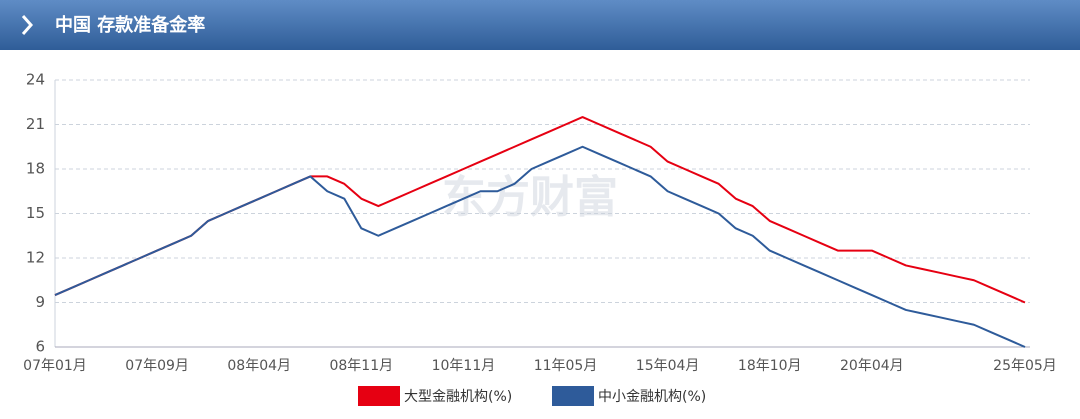 The width and height of the screenshot is (1080, 419). What do you see at coordinates (130, 25) in the screenshot?
I see `header-title: 中国 存款准备金率` at bounding box center [130, 25].